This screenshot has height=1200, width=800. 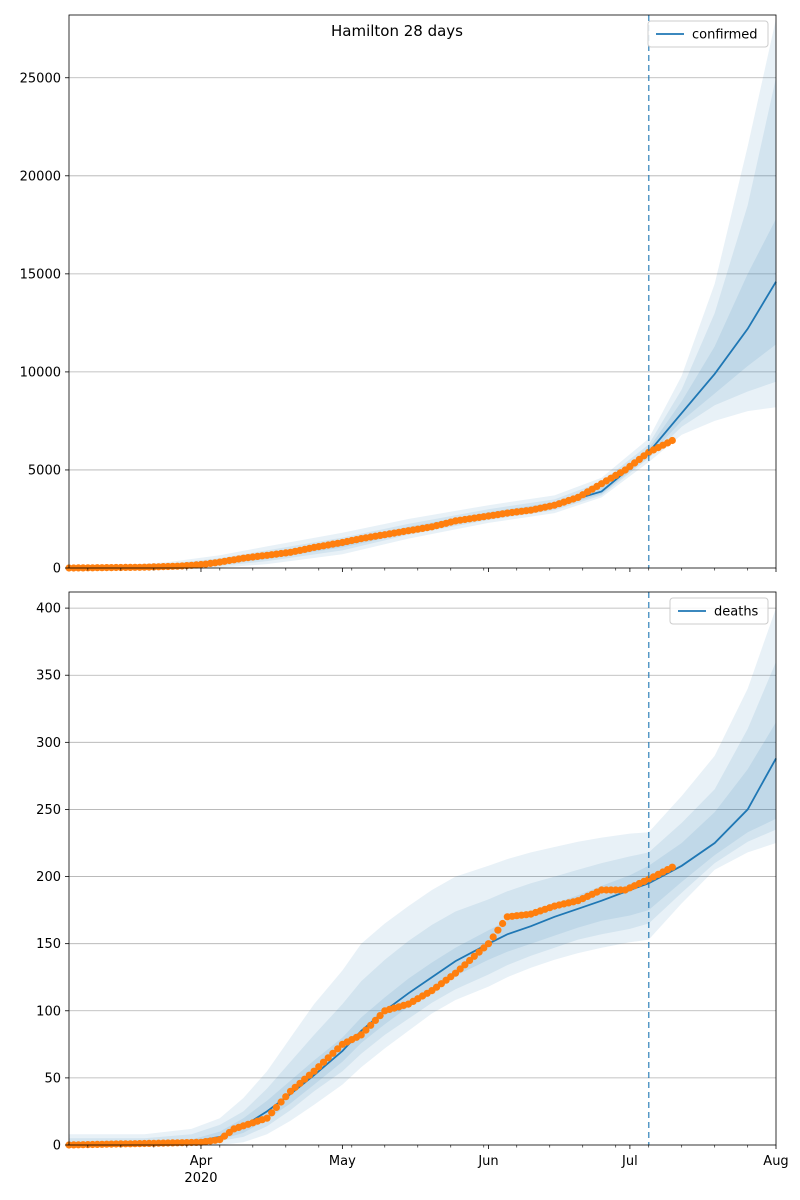 I want to click on chart-title: Hamilton 28 days, so click(x=397, y=31).